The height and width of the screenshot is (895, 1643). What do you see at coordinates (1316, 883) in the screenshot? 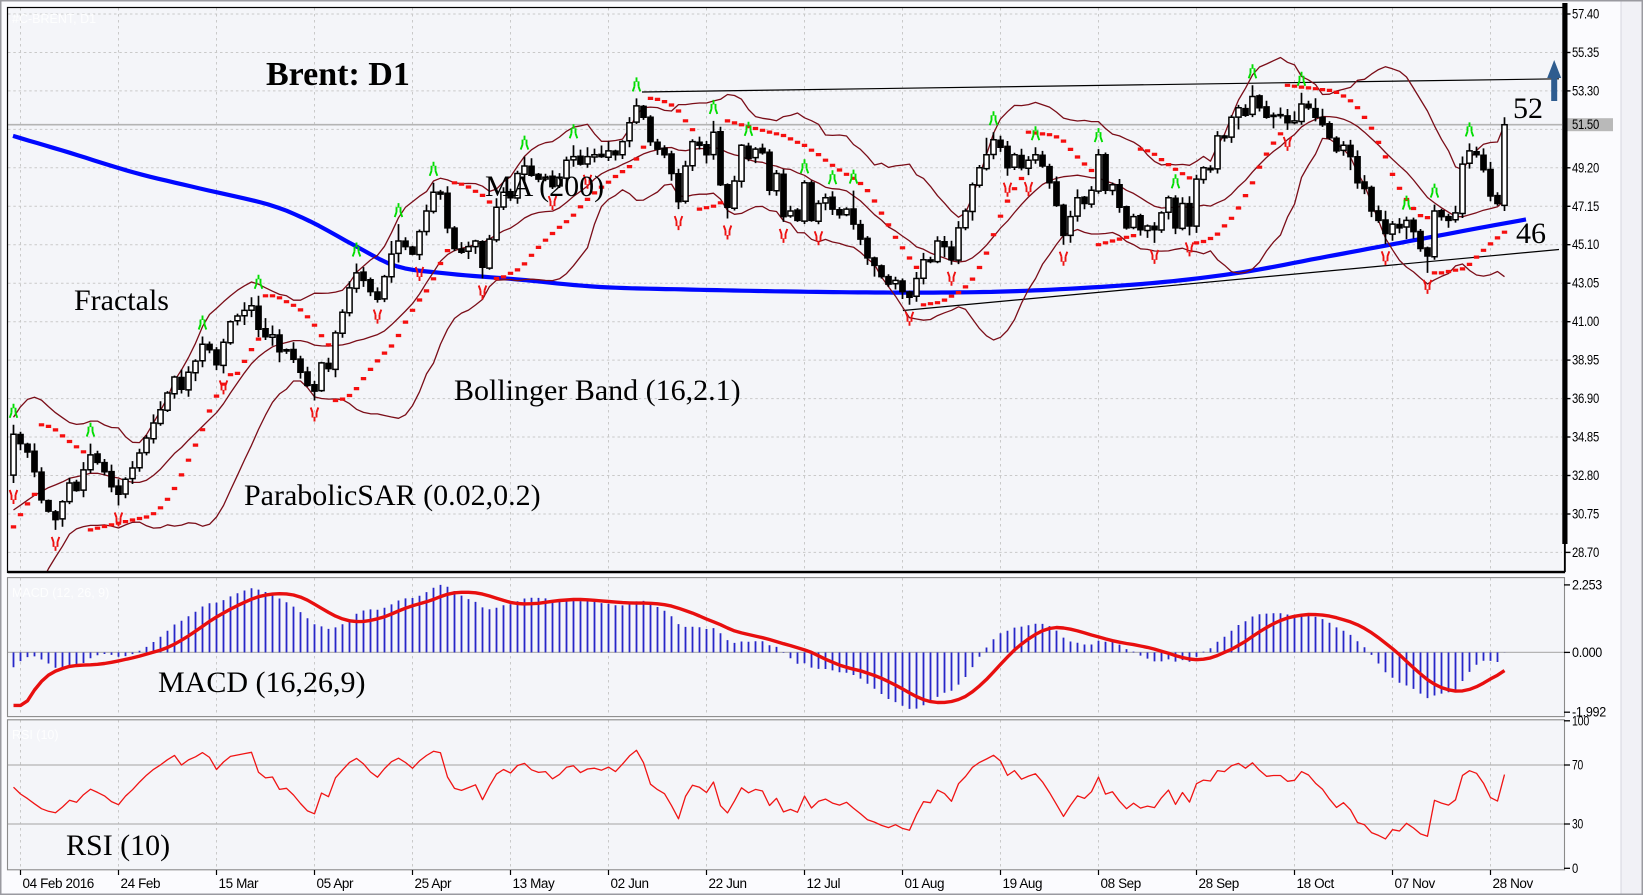
I see `svg-text: 18 Oct` at bounding box center [1316, 883].